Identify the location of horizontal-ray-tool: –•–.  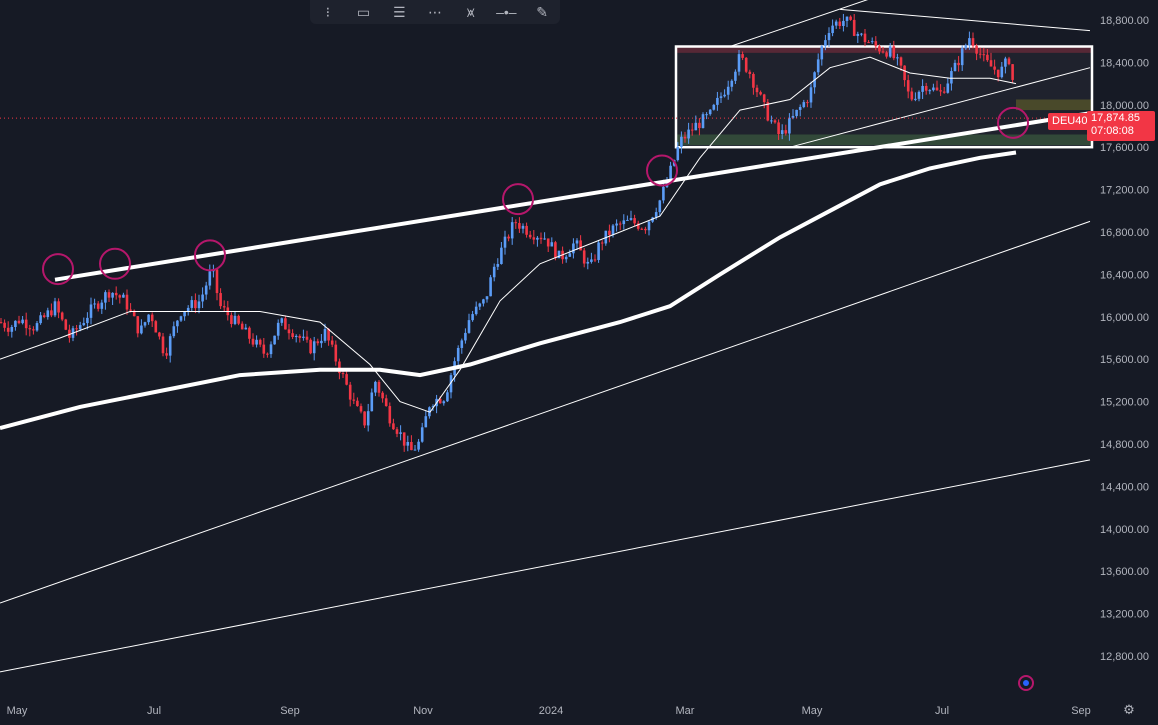
(506, 12).